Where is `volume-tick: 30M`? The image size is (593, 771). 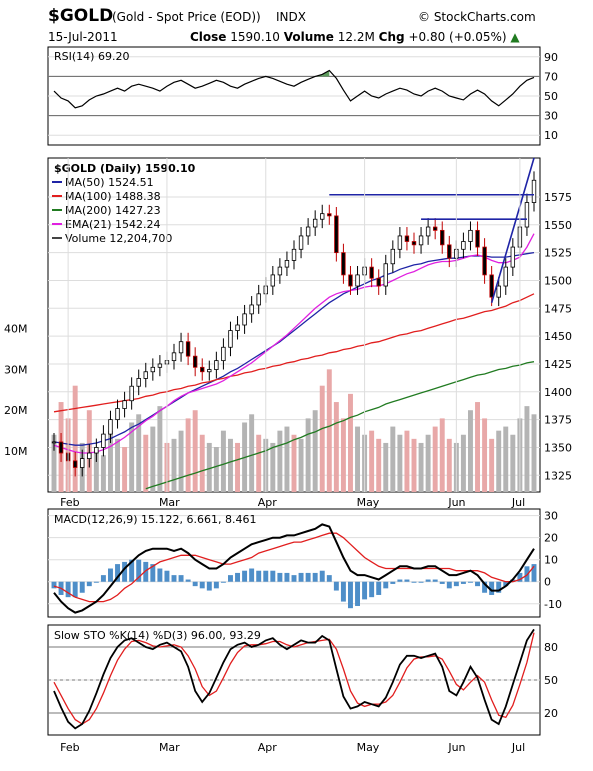 volume-tick: 30M is located at coordinates (16, 369).